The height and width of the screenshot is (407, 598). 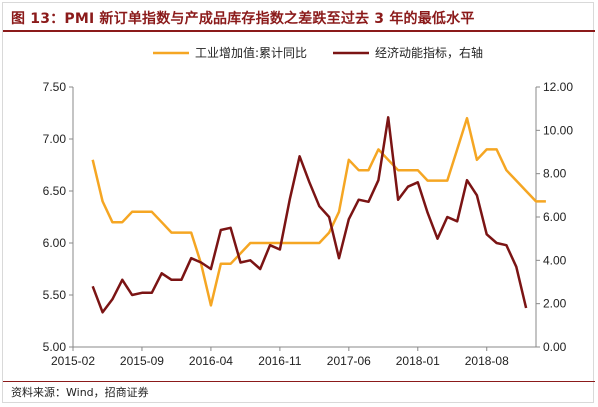 I want to click on chart-legend: 工业增加值:累计同比 经济动能指标，右轴, so click(x=318, y=52).